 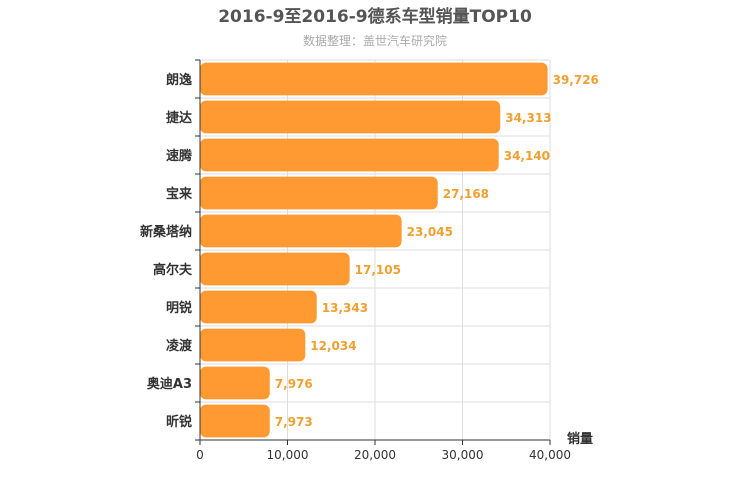 I want to click on x-tick-label: 20,000, so click(x=375, y=455).